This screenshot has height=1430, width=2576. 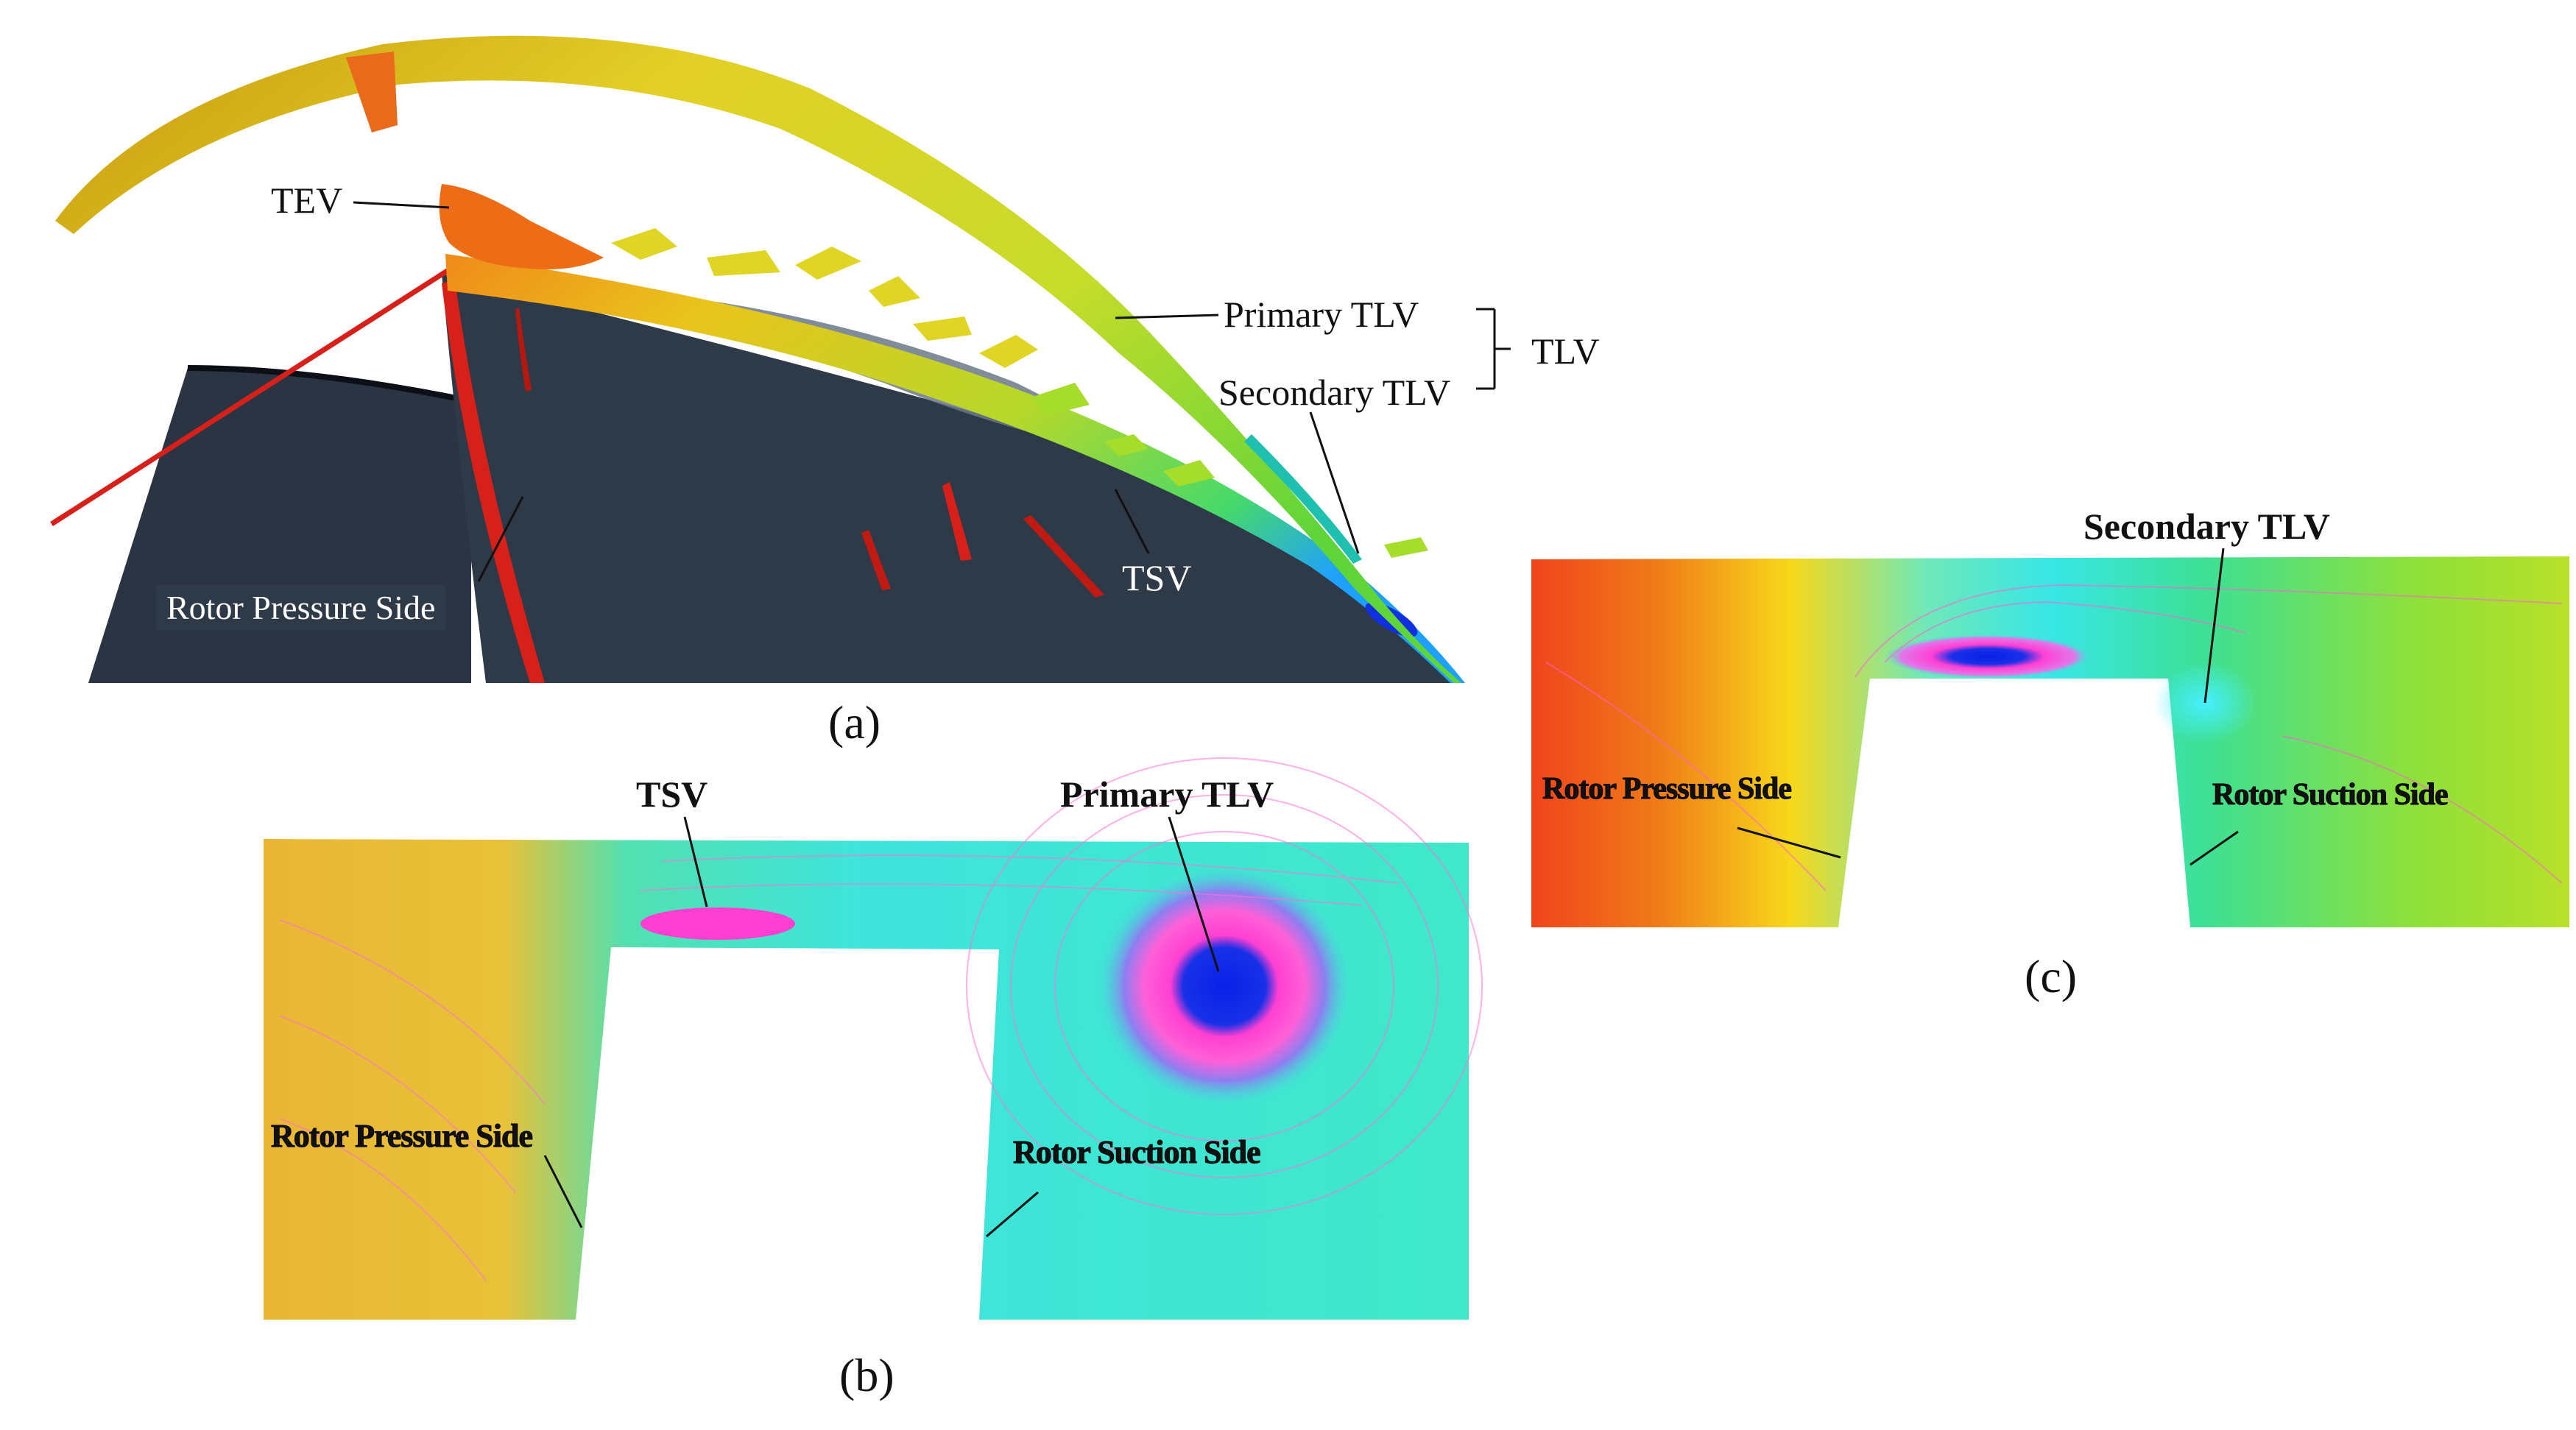 I want to click on label-tsv-a: TSV, so click(x=1157, y=578).